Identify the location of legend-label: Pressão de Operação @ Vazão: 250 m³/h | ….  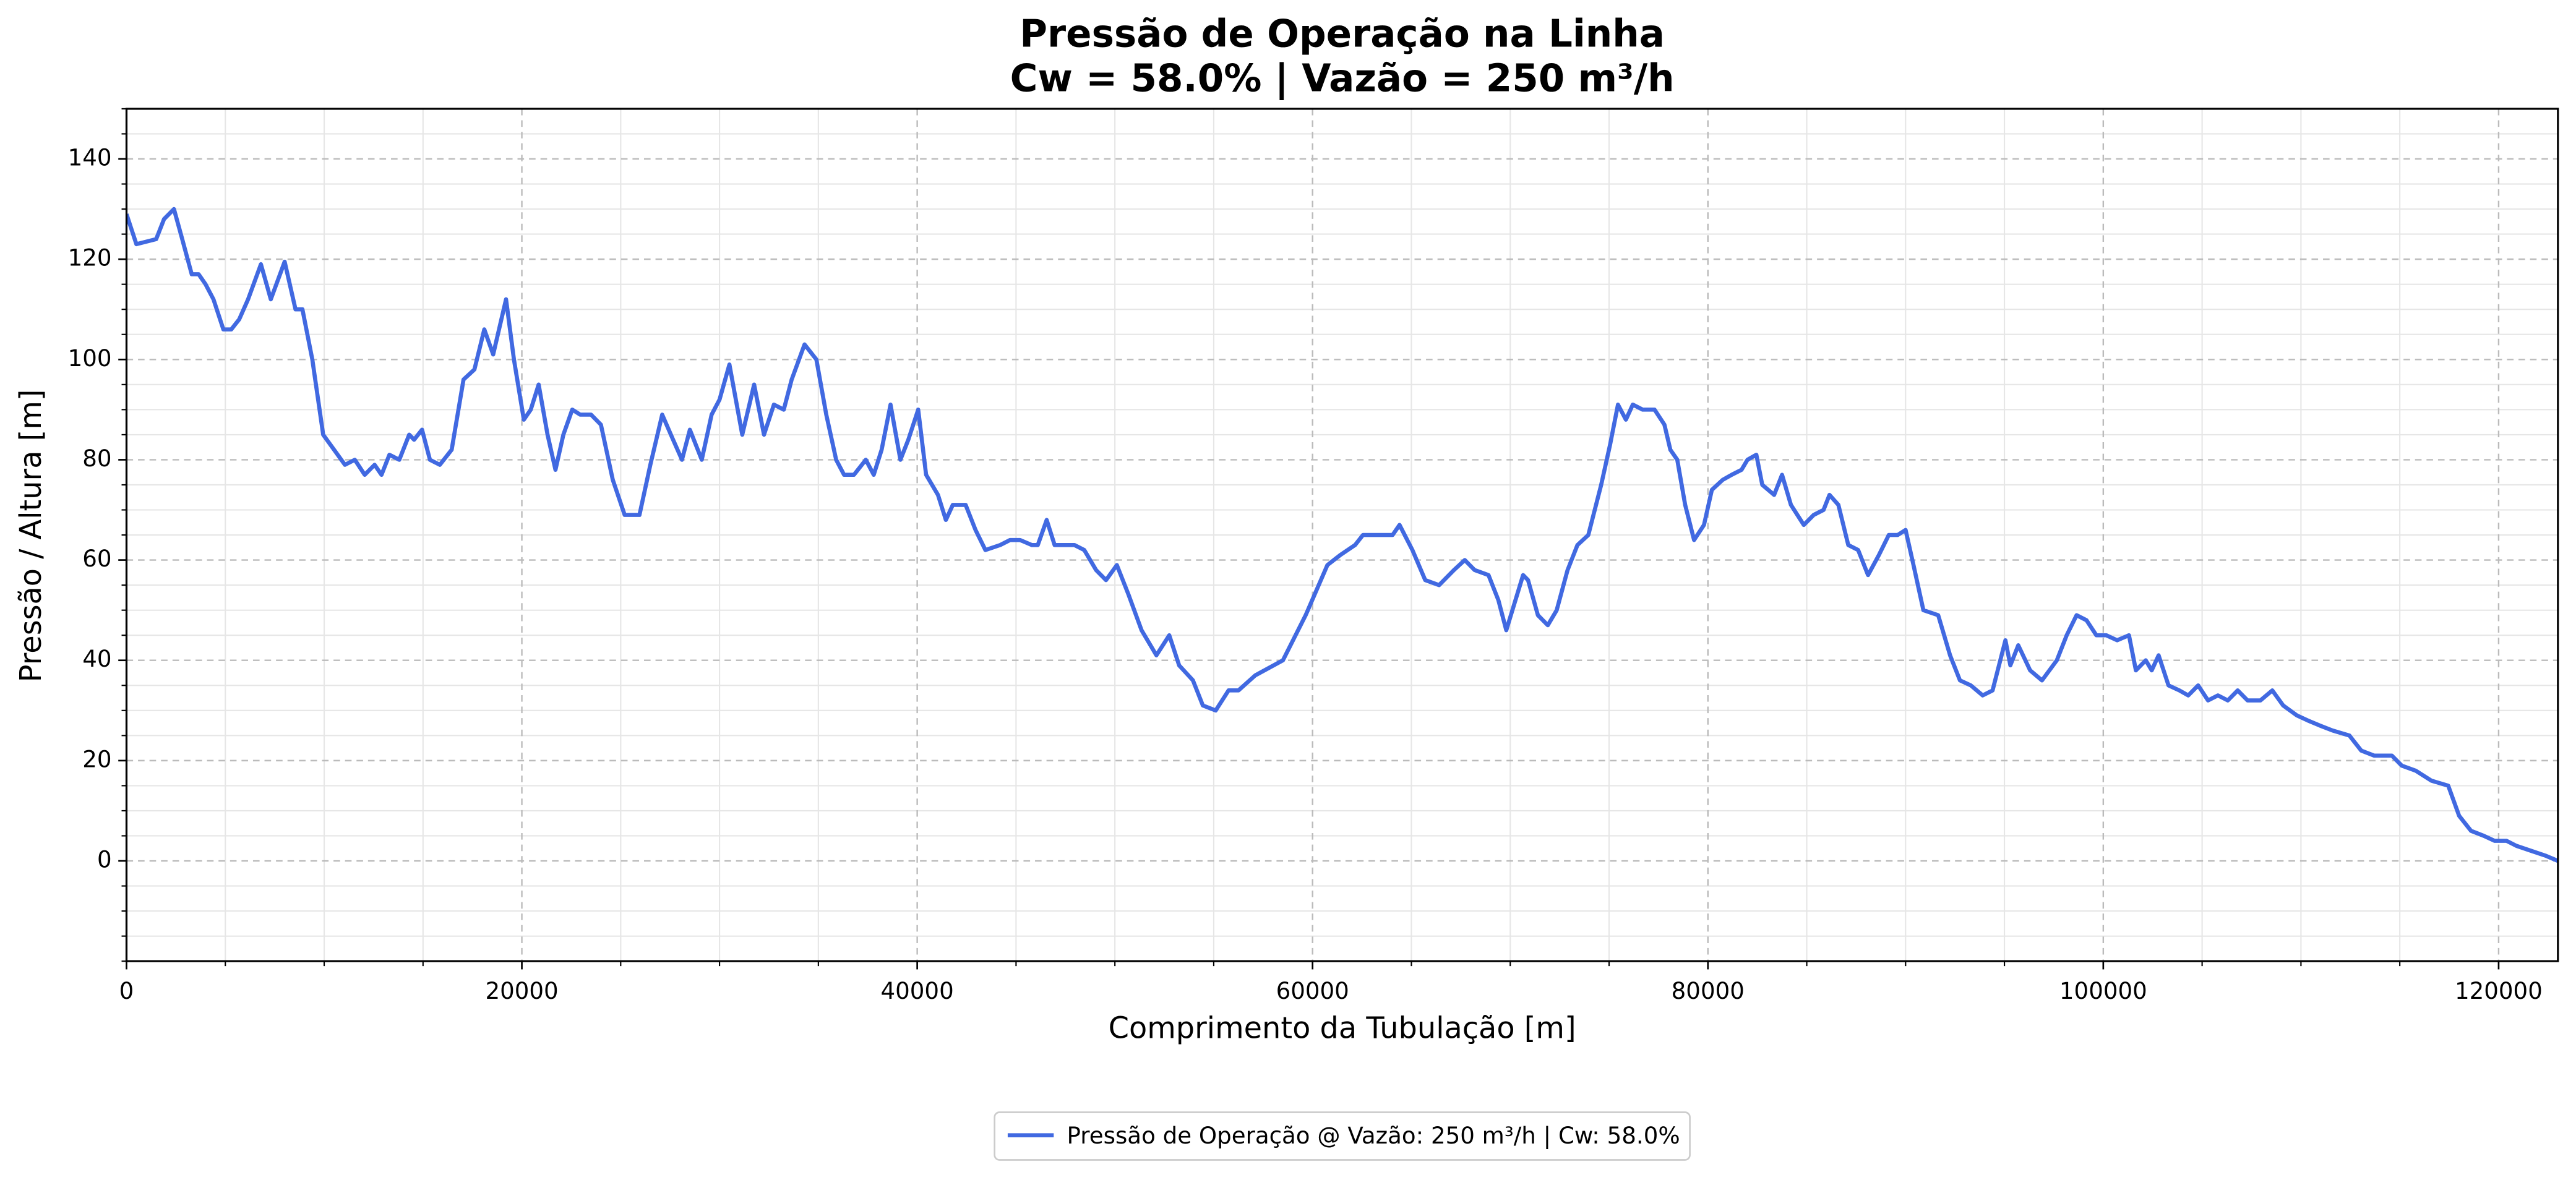
(1373, 1136).